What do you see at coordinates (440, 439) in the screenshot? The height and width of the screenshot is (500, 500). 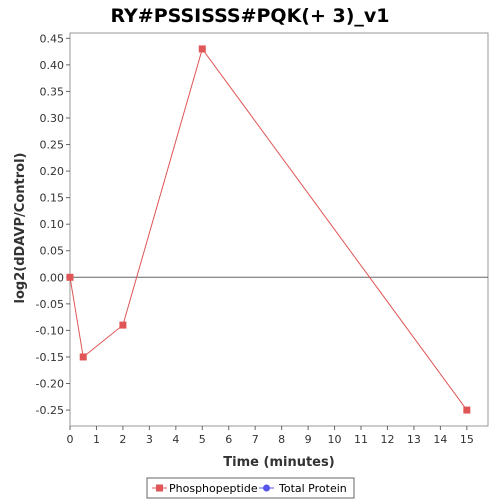 I see `x-tick-label: 14` at bounding box center [440, 439].